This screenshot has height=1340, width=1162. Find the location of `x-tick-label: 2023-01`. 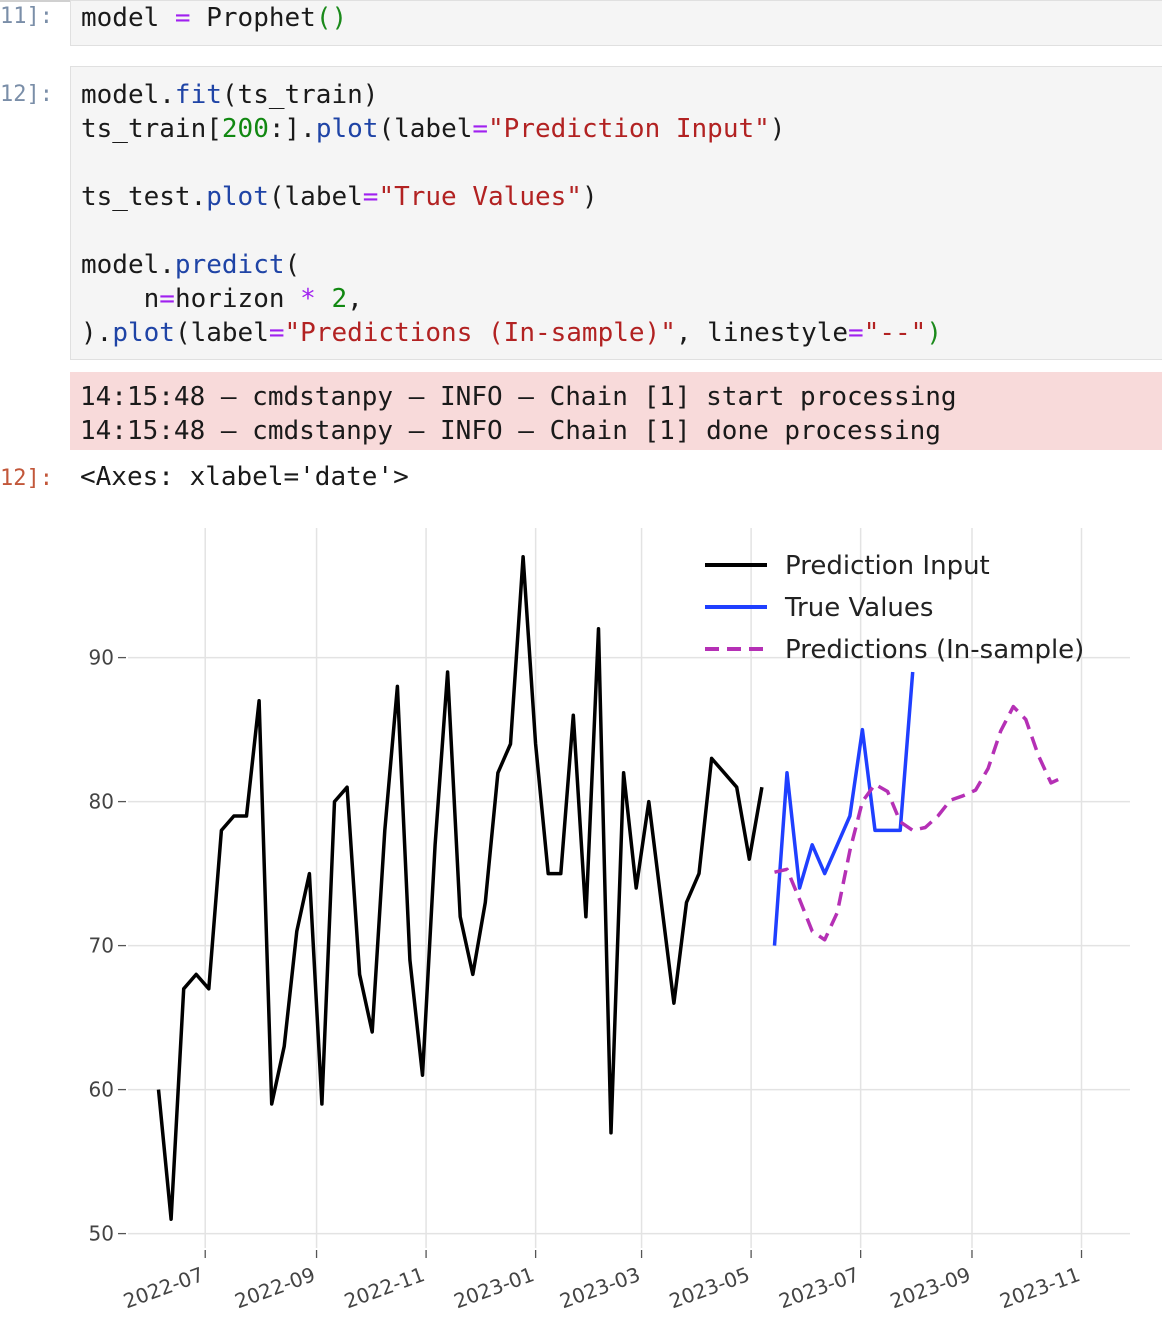

x-tick-label: 2023-01 is located at coordinates (494, 1287).